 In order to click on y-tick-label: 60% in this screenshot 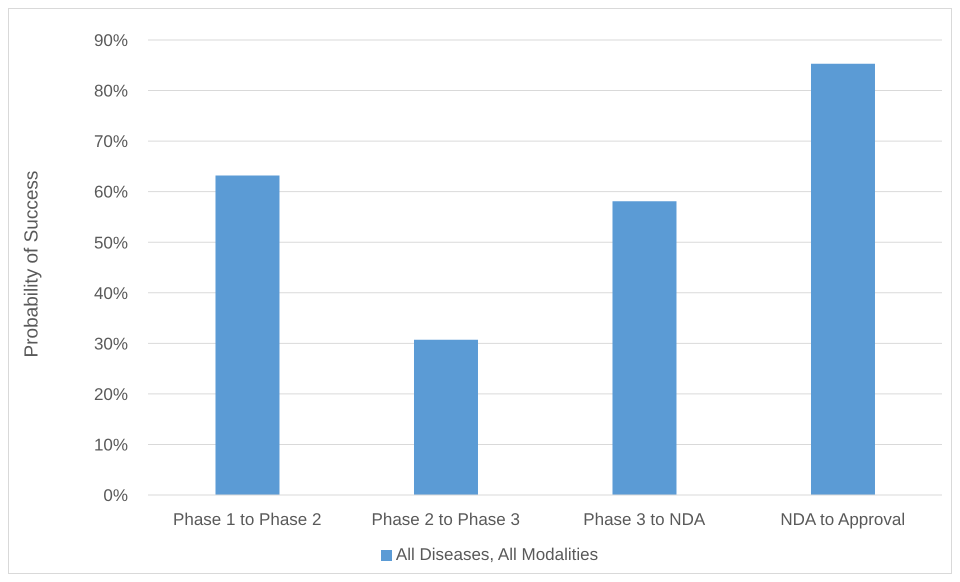, I will do `click(111, 192)`.